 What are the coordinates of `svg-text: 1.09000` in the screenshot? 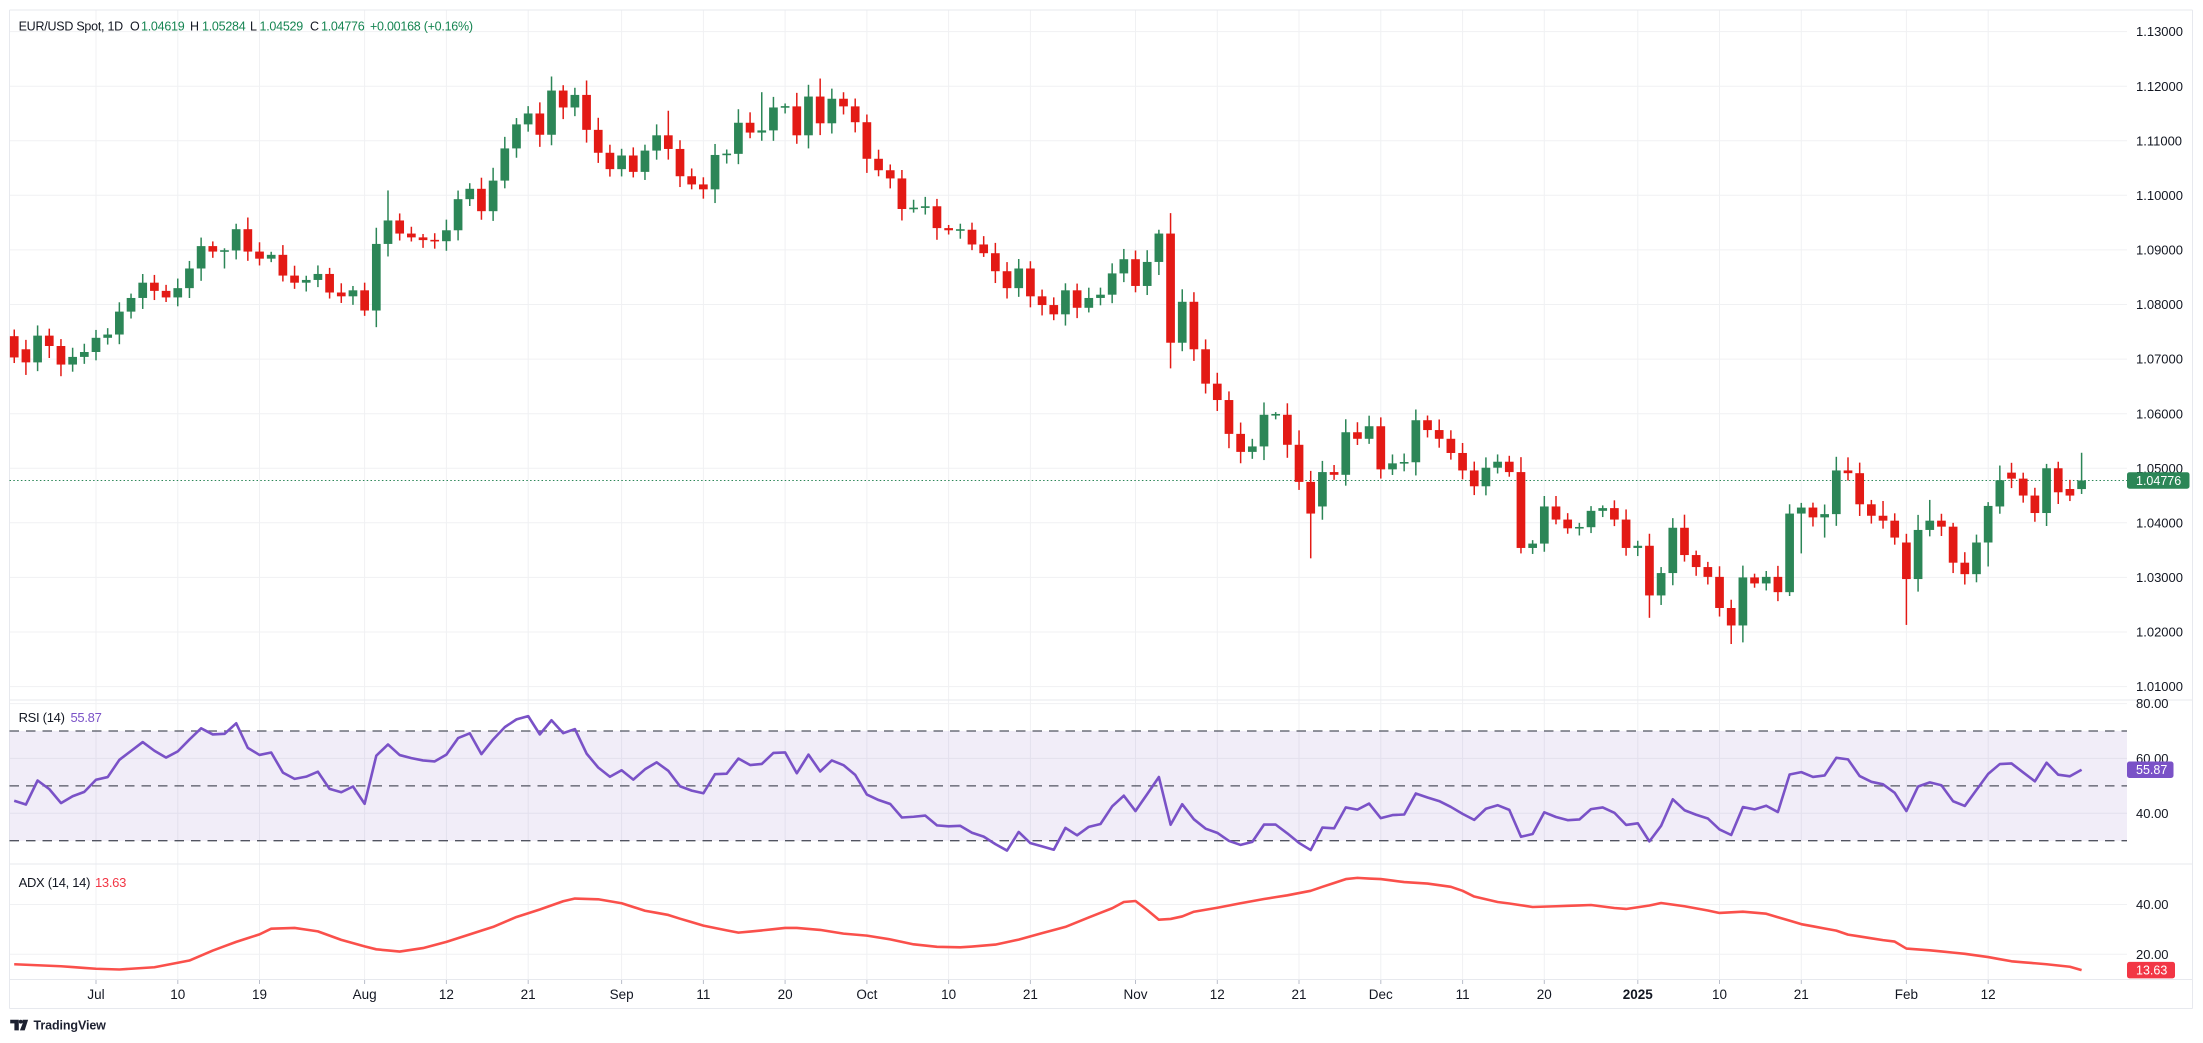 It's located at (2159, 250).